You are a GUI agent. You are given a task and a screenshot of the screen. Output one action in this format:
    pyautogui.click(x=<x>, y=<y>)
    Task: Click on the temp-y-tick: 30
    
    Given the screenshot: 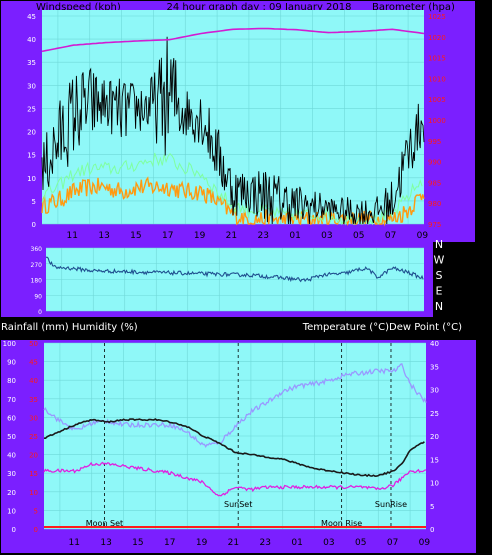 What is the action you would take?
    pyautogui.click(x=434, y=391)
    